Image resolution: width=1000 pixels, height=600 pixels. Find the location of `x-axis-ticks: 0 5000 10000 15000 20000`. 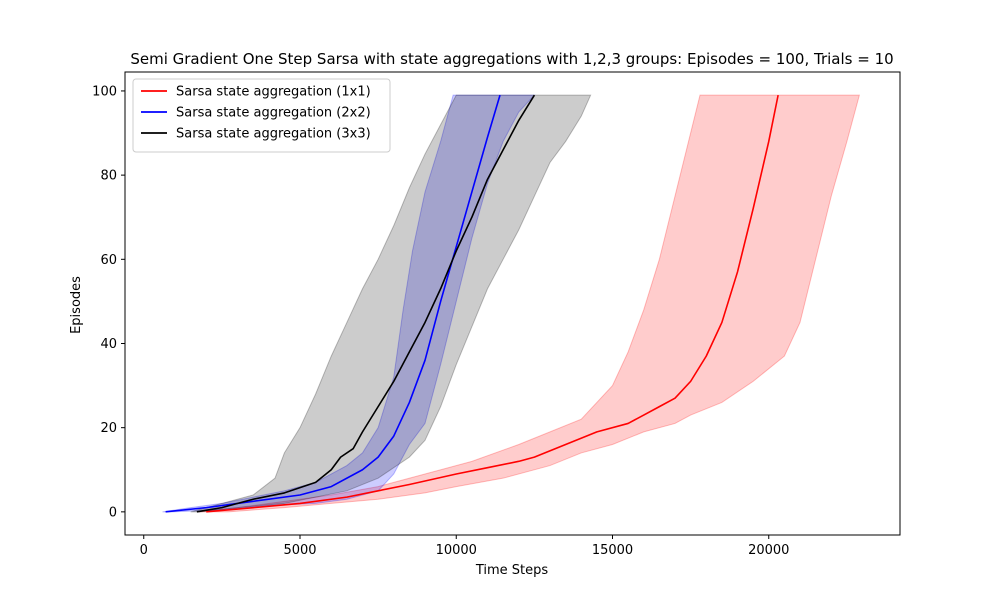

x-axis-ticks: 0 5000 10000 15000 20000 is located at coordinates (464, 546).